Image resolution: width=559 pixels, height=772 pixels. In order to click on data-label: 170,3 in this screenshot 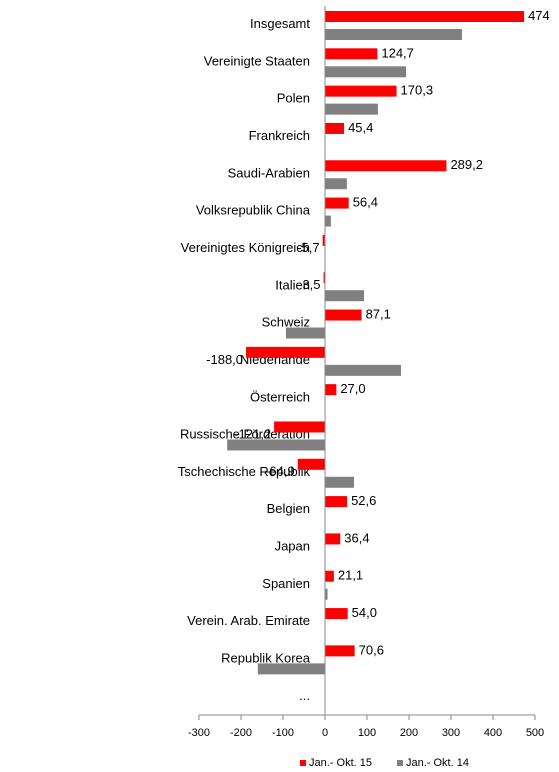, I will do `click(417, 90)`.